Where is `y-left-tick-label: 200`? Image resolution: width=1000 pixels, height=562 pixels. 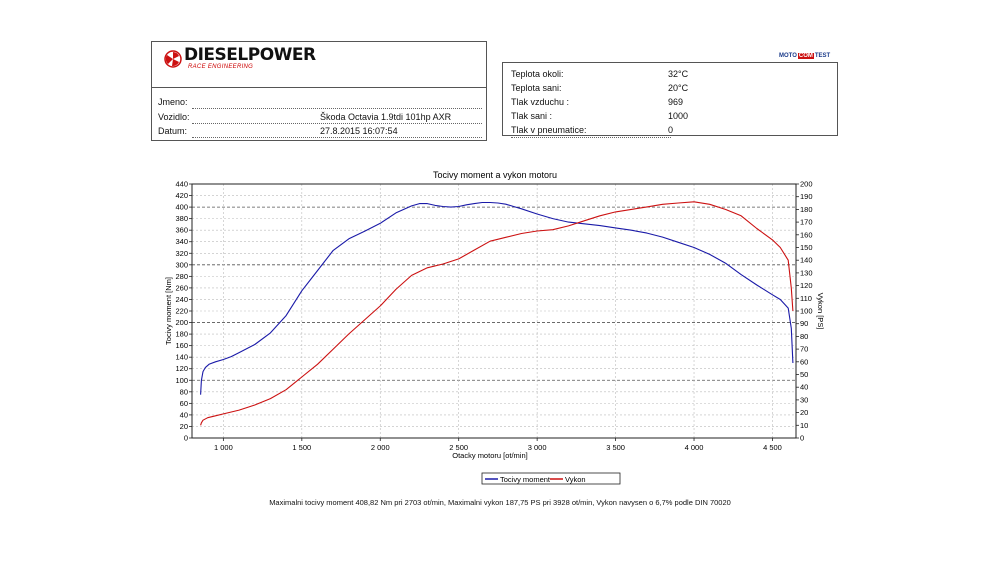
y-left-tick-label: 200 is located at coordinates (181, 322).